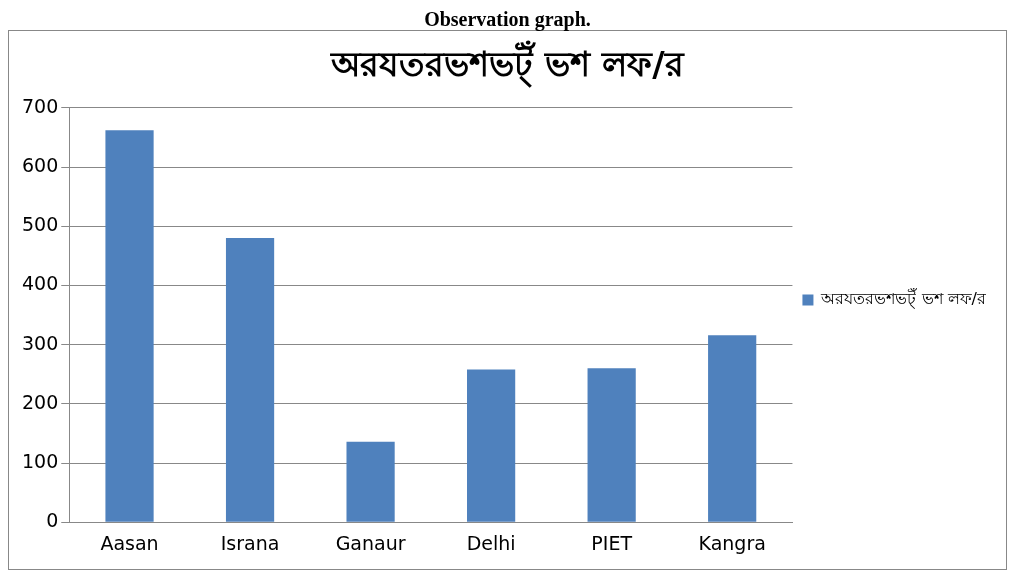  What do you see at coordinates (732, 542) in the screenshot?
I see `x-tick-label: Kangra` at bounding box center [732, 542].